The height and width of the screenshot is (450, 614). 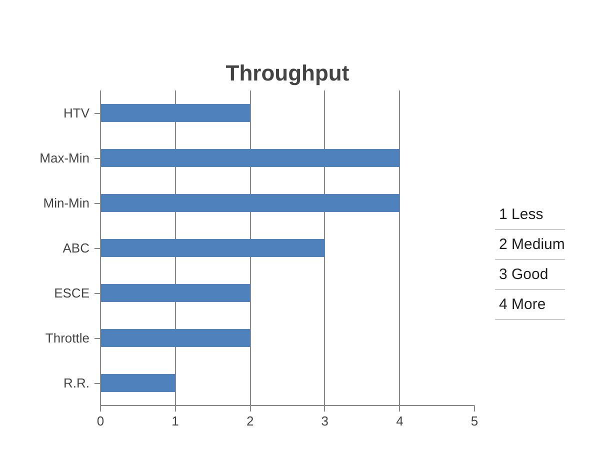 I want to click on x-tick-label: 1, so click(x=175, y=421).